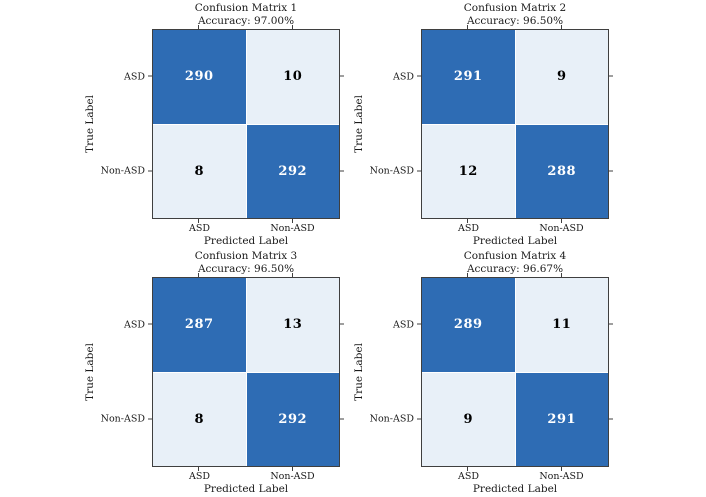 This screenshot has width=706, height=497. I want to click on heatmap-cell-false-positive: 12, so click(468, 171).